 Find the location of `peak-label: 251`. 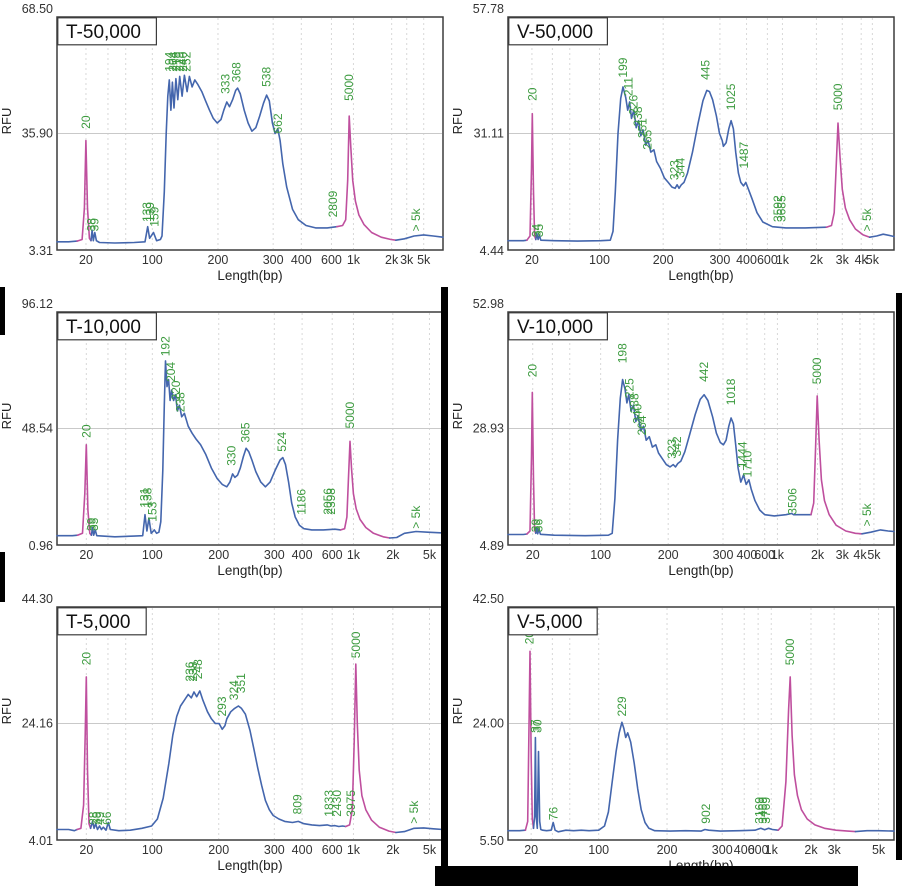

peak-label: 251 is located at coordinates (643, 128).